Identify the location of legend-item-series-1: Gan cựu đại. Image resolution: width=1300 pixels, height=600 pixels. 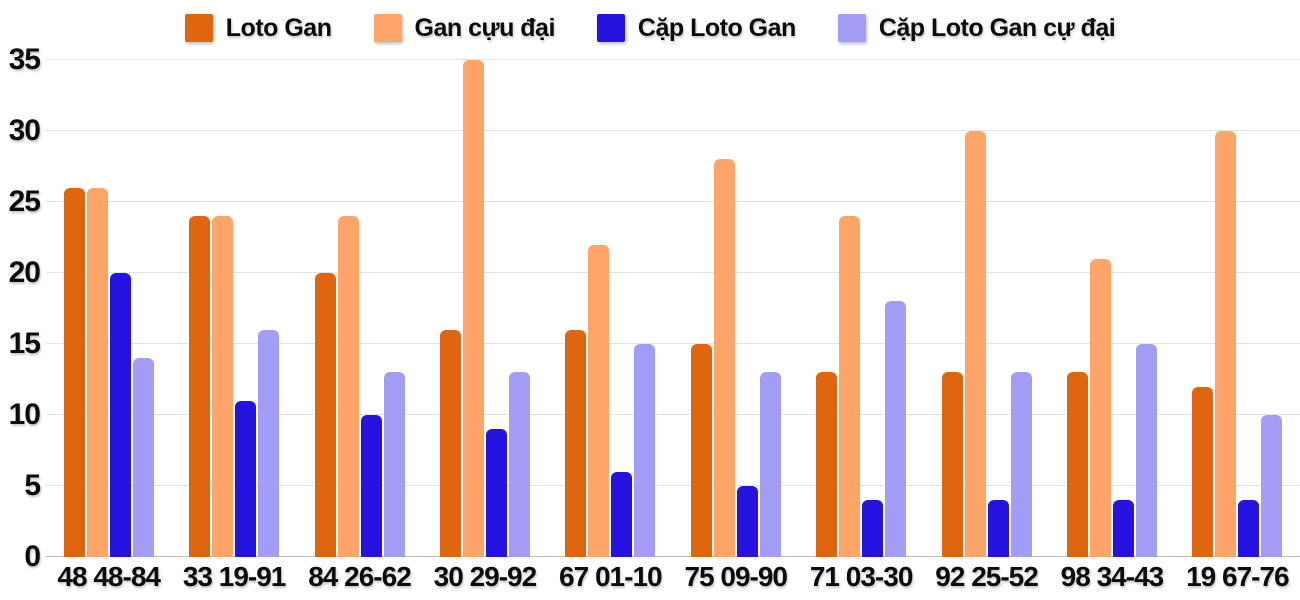
(464, 28).